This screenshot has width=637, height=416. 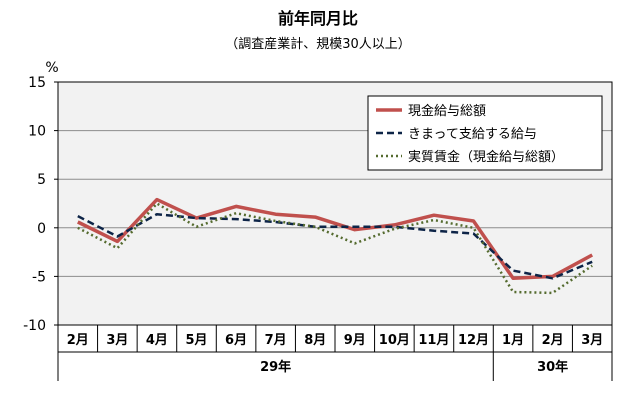 What do you see at coordinates (41, 229) in the screenshot?
I see `y-tick-label: 0` at bounding box center [41, 229].